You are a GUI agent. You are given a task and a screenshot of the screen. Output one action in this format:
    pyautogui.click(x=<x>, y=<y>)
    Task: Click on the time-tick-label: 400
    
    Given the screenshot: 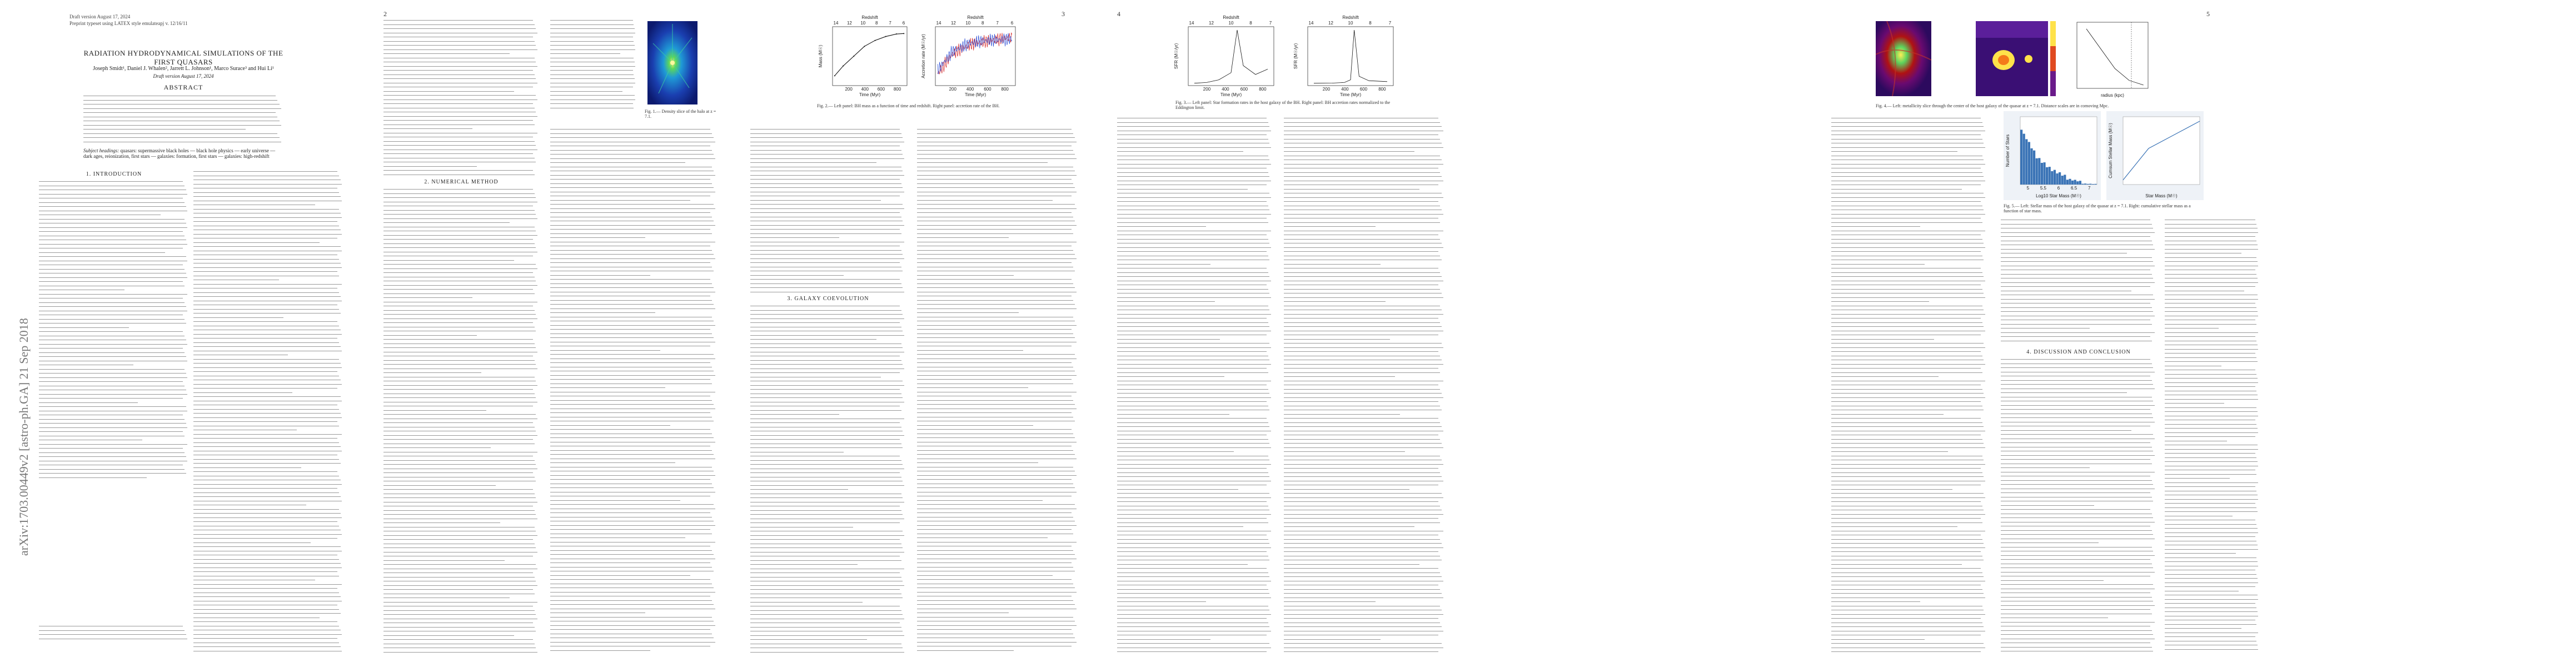 What is the action you would take?
    pyautogui.click(x=970, y=89)
    